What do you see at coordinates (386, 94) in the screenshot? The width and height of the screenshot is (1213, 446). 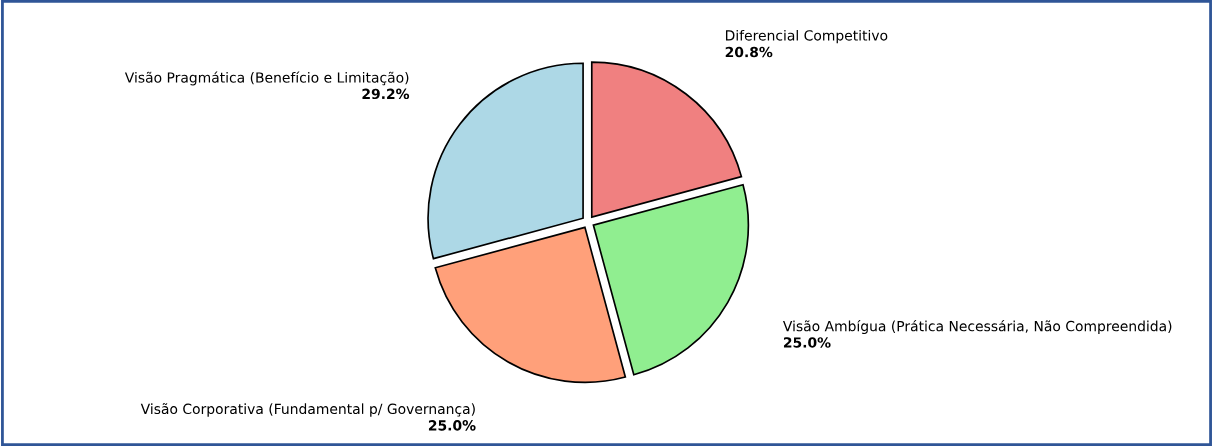 I see `data-label: 29.2%` at bounding box center [386, 94].